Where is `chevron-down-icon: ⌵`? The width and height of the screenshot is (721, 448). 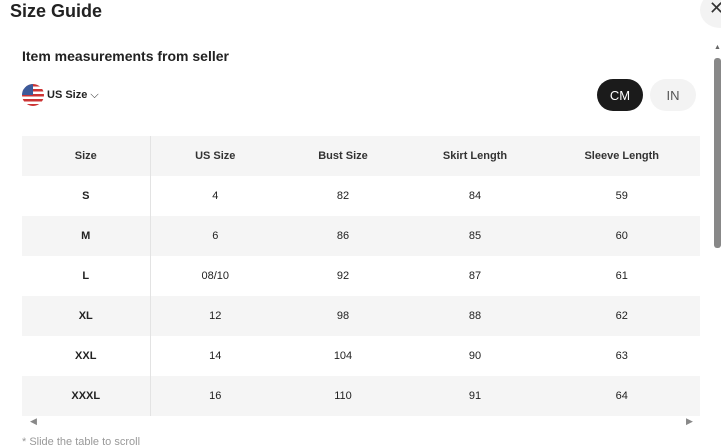
chevron-down-icon: ⌵ is located at coordinates (94, 94).